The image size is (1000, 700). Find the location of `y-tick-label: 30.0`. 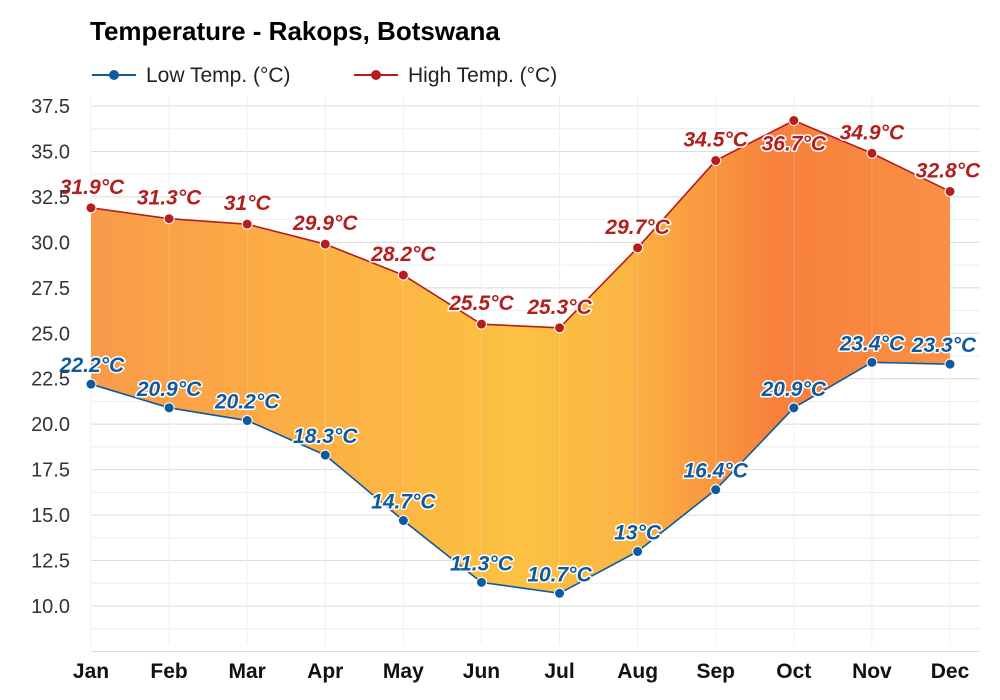

y-tick-label: 30.0 is located at coordinates (50, 243).